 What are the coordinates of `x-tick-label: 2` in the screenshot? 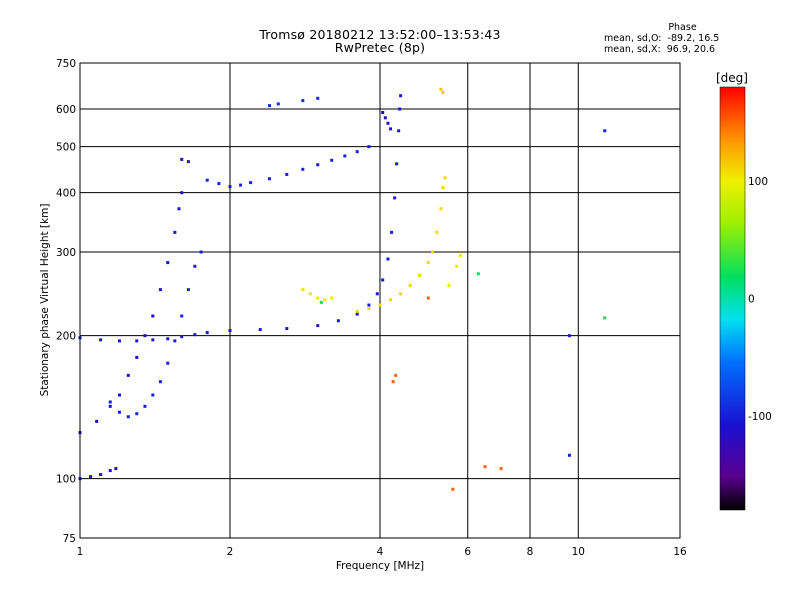 It's located at (230, 552).